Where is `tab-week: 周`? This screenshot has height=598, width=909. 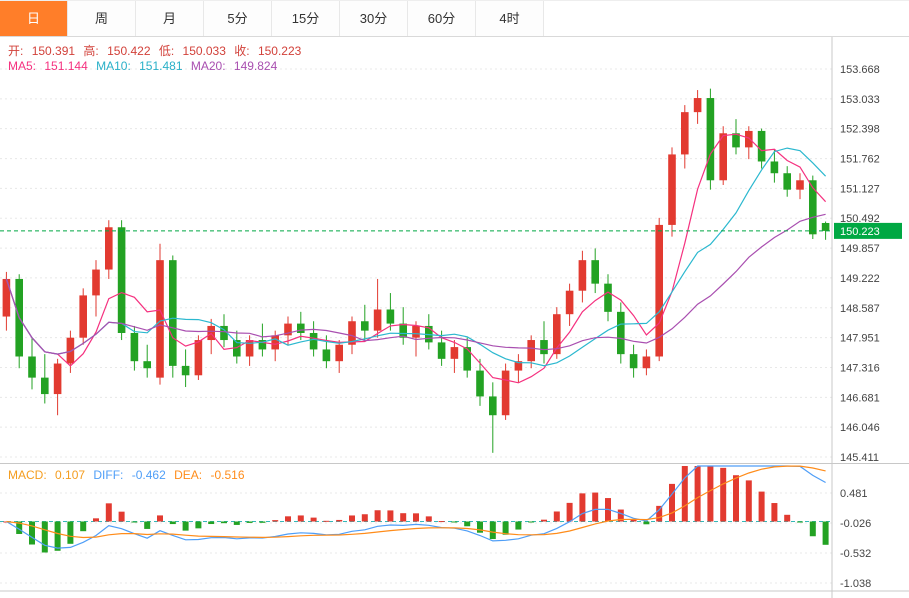
tab-week: 周 is located at coordinates (102, 18).